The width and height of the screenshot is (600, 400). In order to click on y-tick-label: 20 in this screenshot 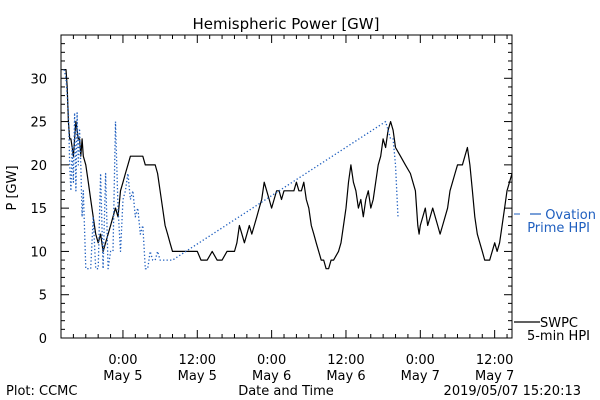, I will do `click(38, 166)`.